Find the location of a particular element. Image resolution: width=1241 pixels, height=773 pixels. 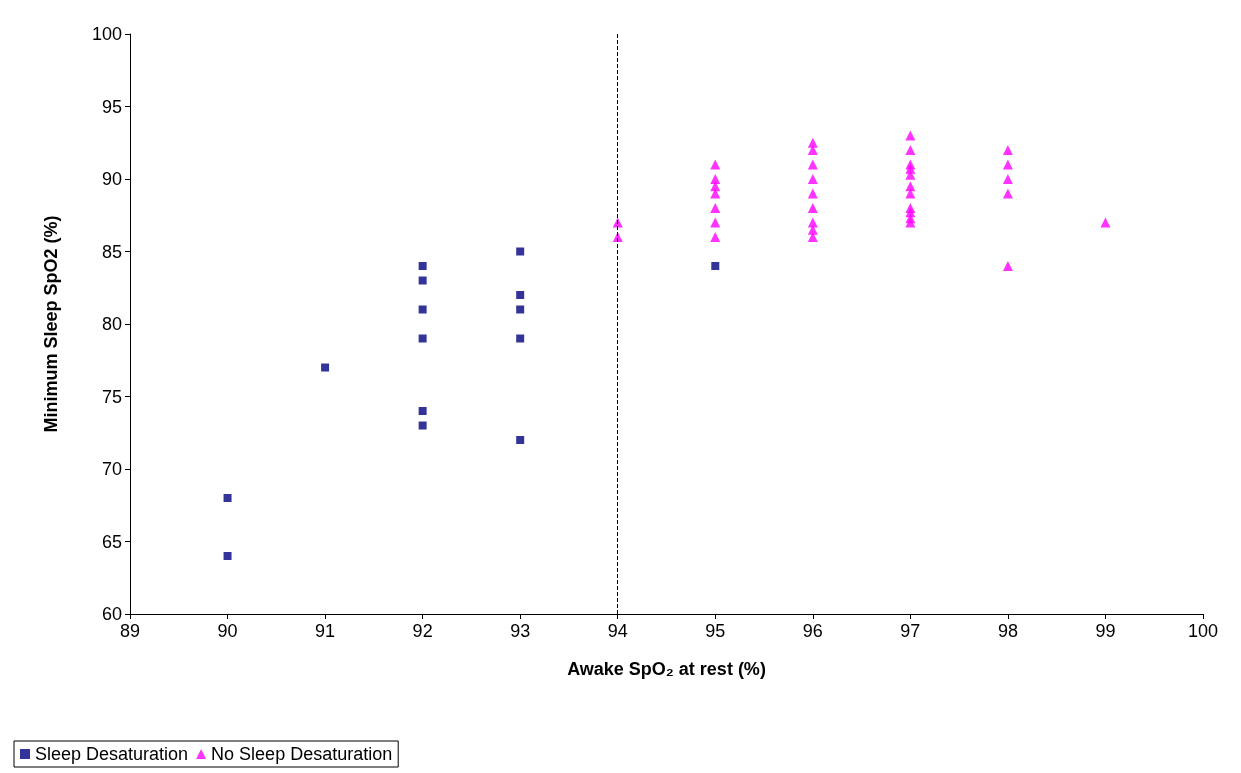

x-tick-label: 96 is located at coordinates (812, 631).